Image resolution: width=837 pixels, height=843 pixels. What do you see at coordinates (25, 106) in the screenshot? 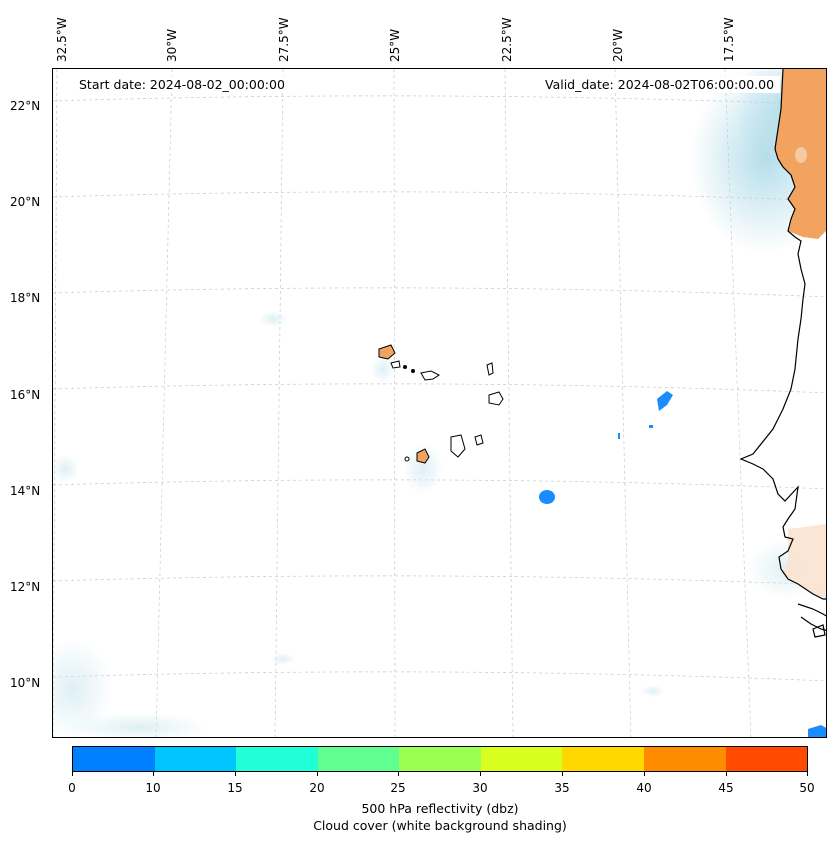
I see `lat-label-22n: 22°N` at bounding box center [25, 106].